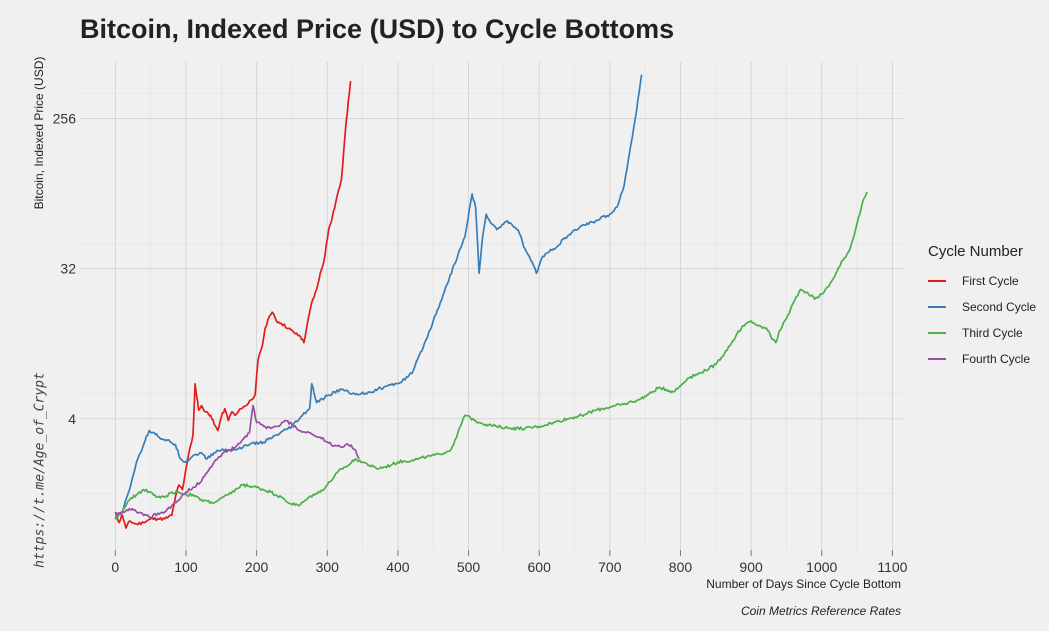 This screenshot has width=1049, height=631. Describe the element at coordinates (540, 567) in the screenshot. I see `x-tick-label: 600` at that location.